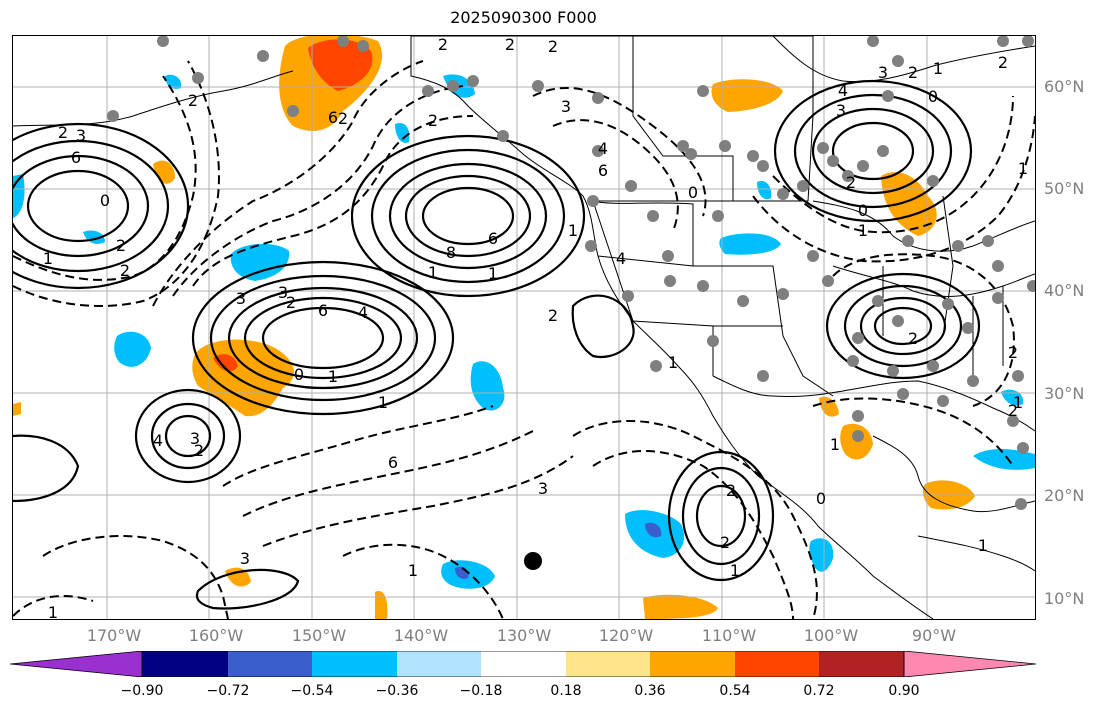 The height and width of the screenshot is (712, 1105). What do you see at coordinates (626, 635) in the screenshot?
I see `longitude-label-120w: 120°W` at bounding box center [626, 635].